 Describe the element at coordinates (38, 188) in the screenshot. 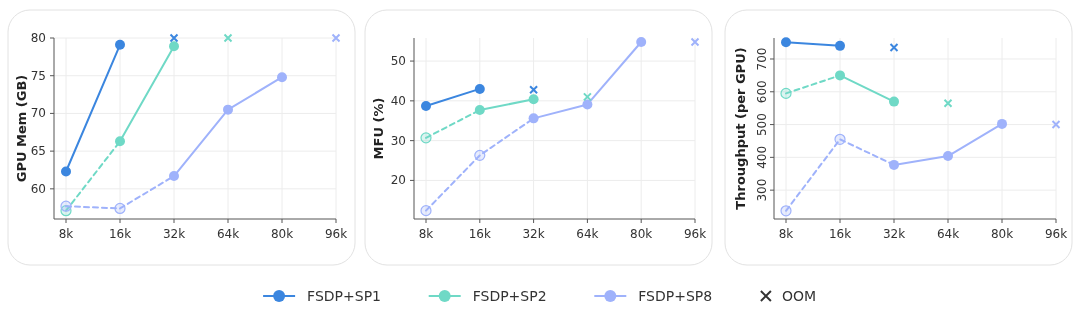

I see `y-tick-label: 60` at that location.